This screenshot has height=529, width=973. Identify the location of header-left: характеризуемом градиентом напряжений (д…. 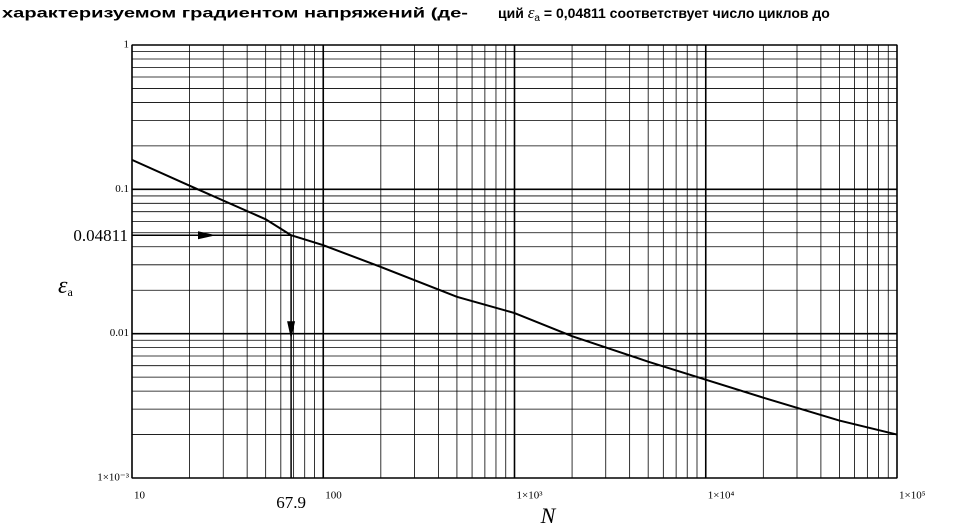
(235, 13).